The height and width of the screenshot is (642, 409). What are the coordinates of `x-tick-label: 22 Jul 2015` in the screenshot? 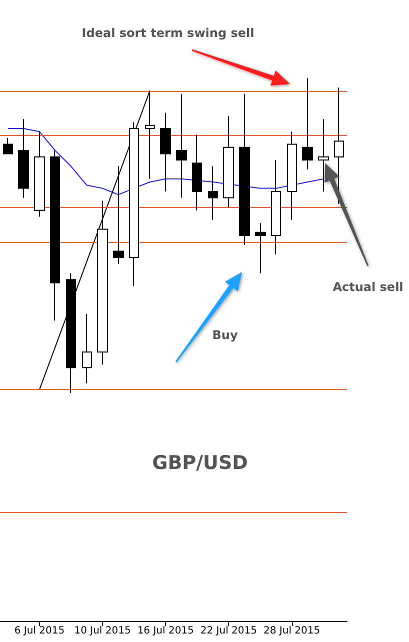 It's located at (229, 631).